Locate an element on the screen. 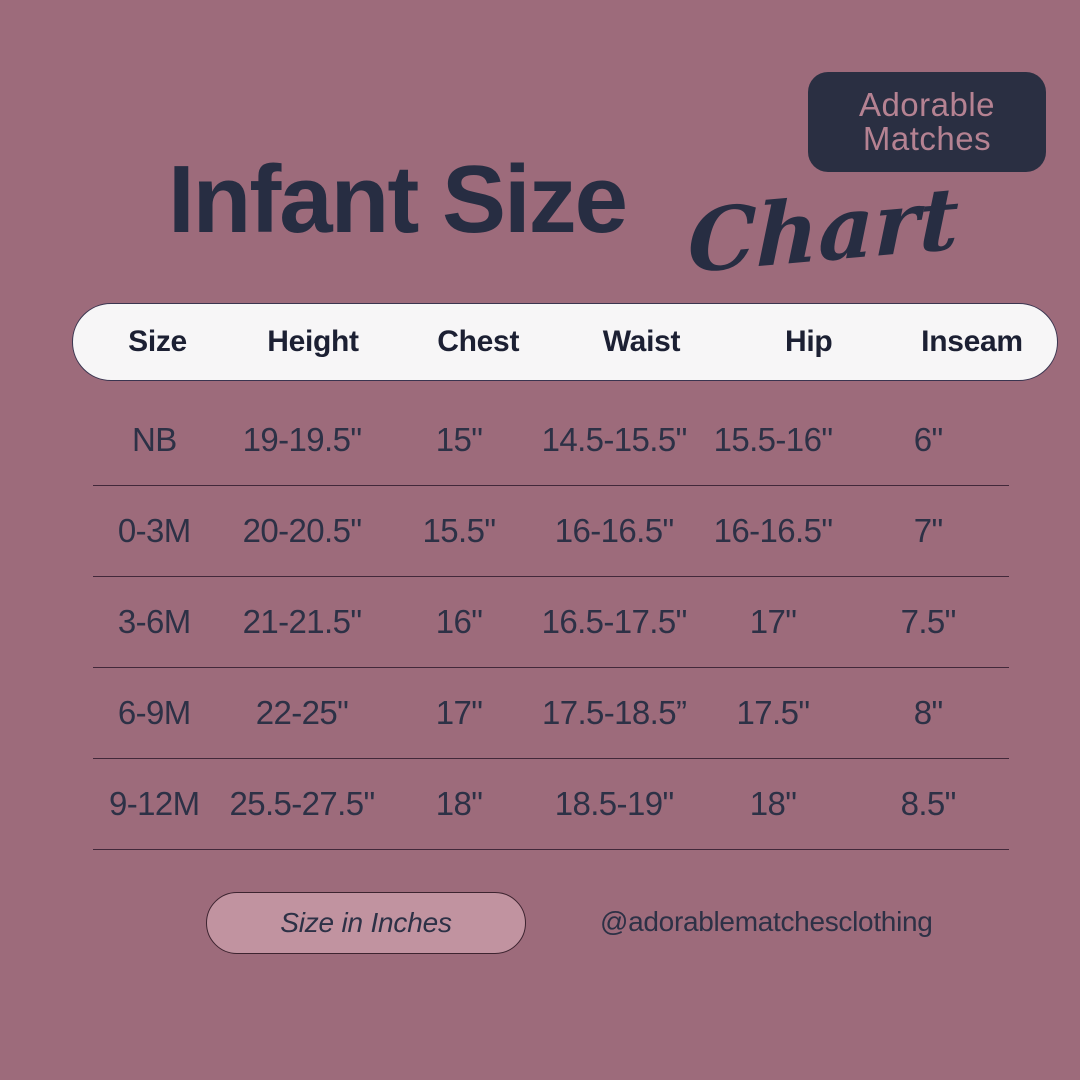  cell-waist: 14.5-15.5" is located at coordinates (614, 439).